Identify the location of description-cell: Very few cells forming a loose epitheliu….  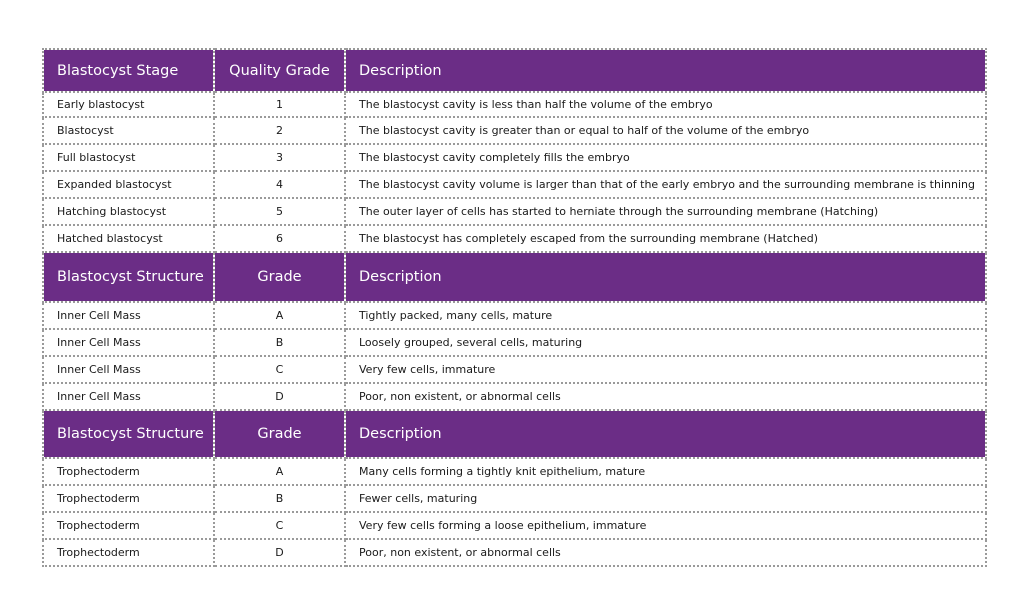
(665, 525).